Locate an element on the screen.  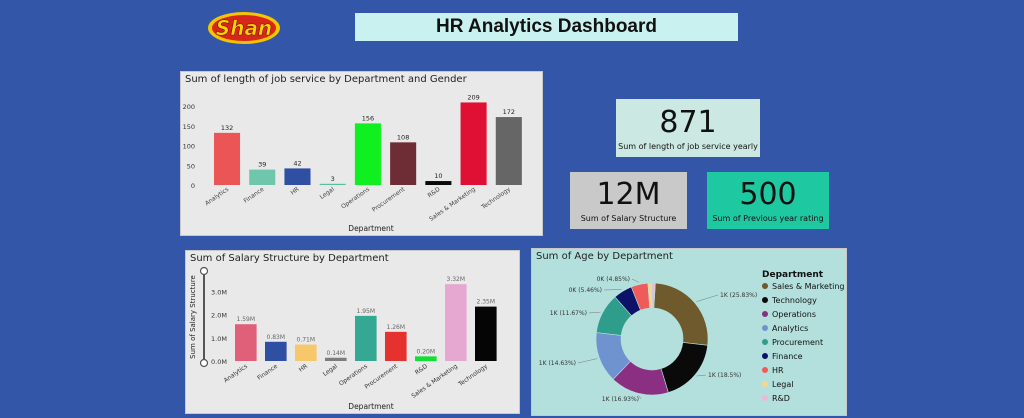
kpi-rating: 500 Sum of Previous year rating is located at coordinates (768, 200).